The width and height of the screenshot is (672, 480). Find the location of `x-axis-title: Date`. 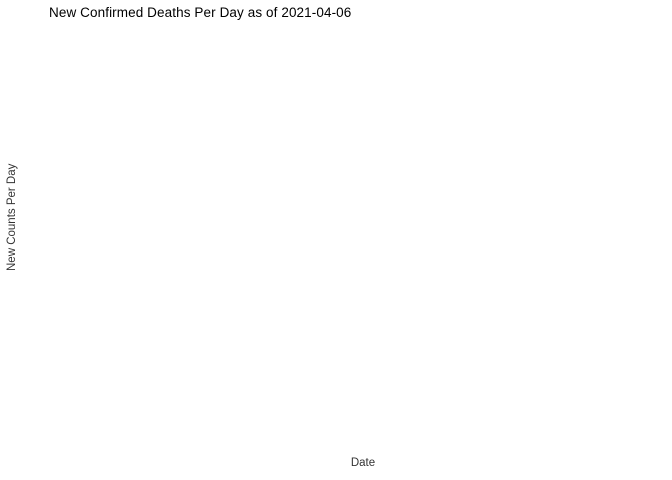

x-axis-title: Date is located at coordinates (363, 463).